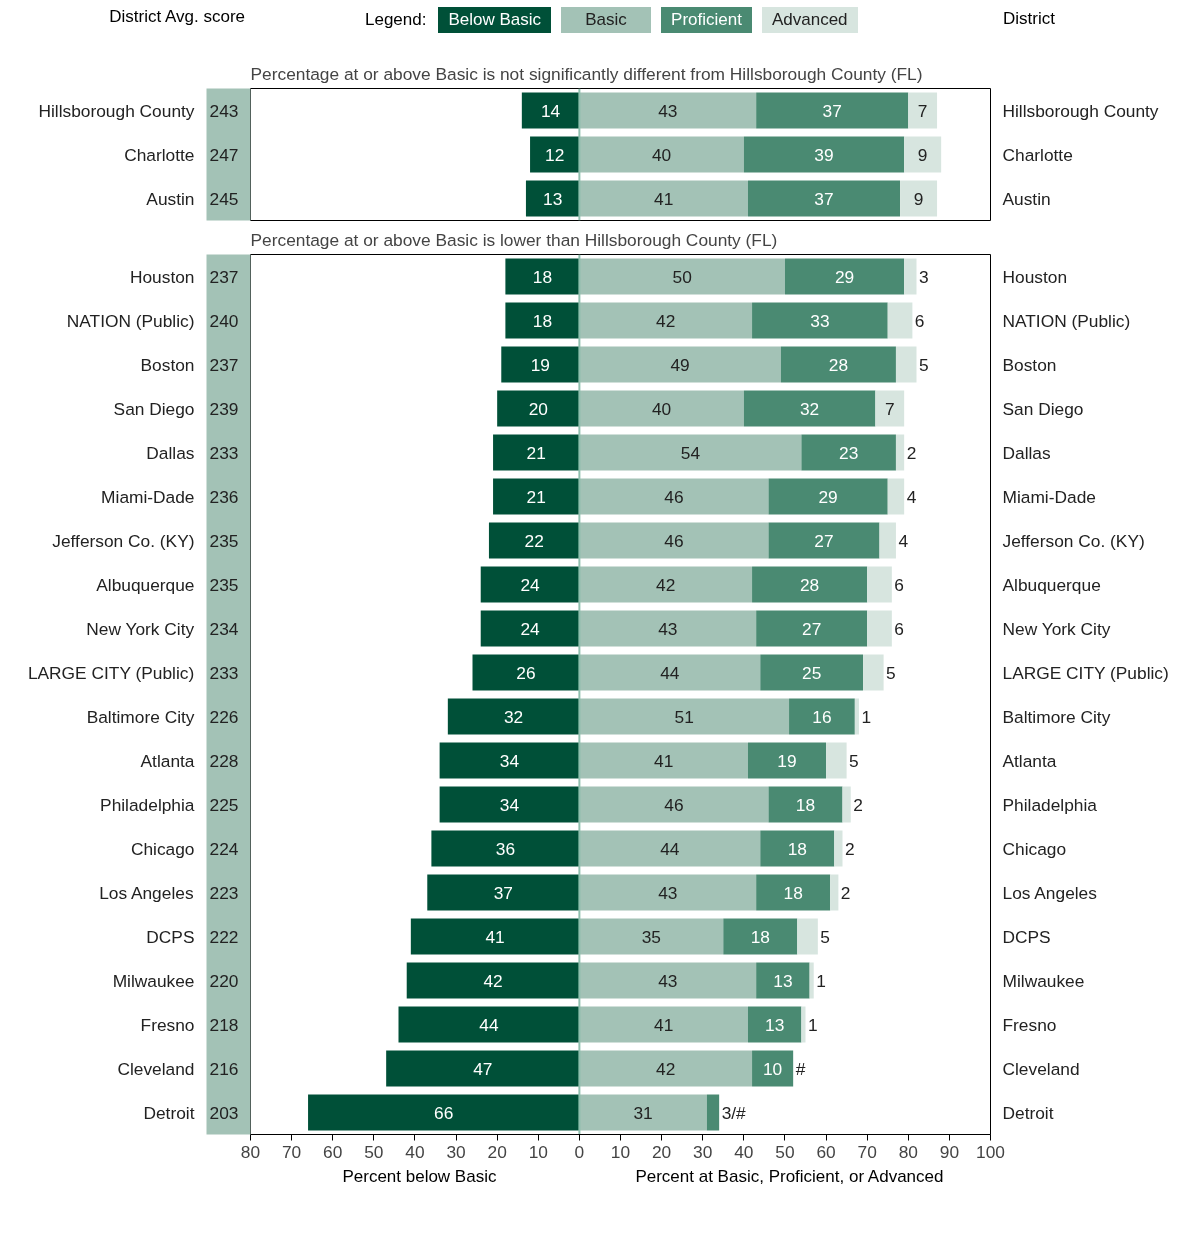 Image resolution: width=1193 pixels, height=1238 pixels. Describe the element at coordinates (1066, 320) in the screenshot. I see `y-tick-label: NATION (Public)` at that location.